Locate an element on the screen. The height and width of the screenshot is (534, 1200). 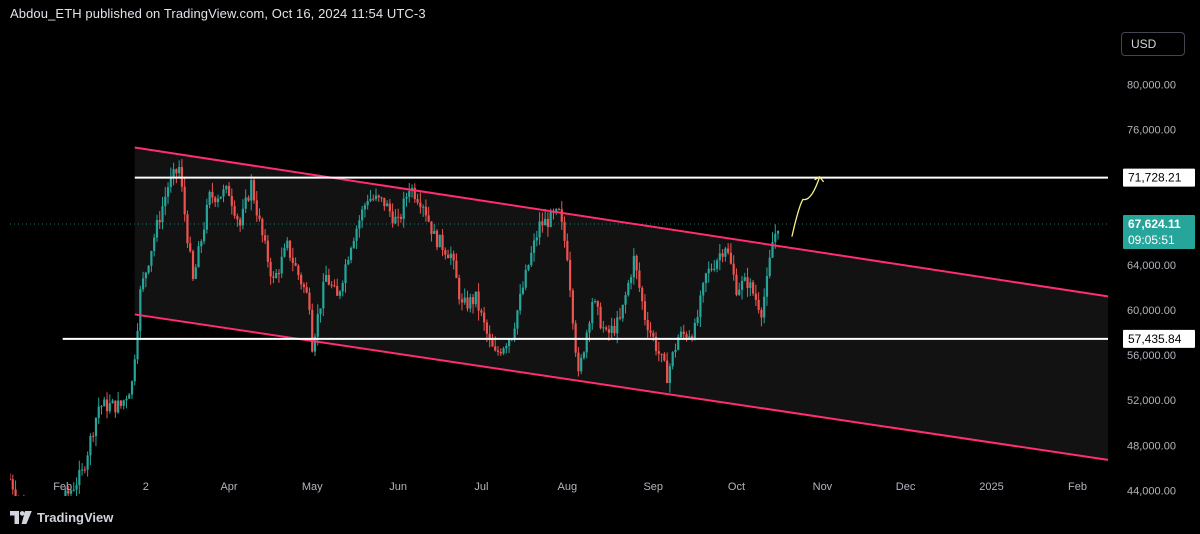
time-tick-label: Feb is located at coordinates (1077, 487).